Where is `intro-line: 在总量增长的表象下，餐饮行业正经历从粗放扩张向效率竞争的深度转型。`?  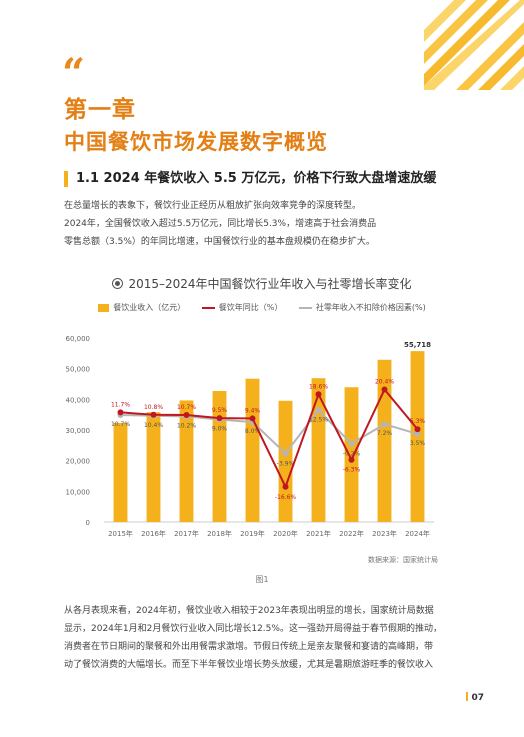
intro-line: 在总量增长的表象下，餐饮行业正经历从粗放扩张向效率竞争的深度转型。 is located at coordinates (213, 206).